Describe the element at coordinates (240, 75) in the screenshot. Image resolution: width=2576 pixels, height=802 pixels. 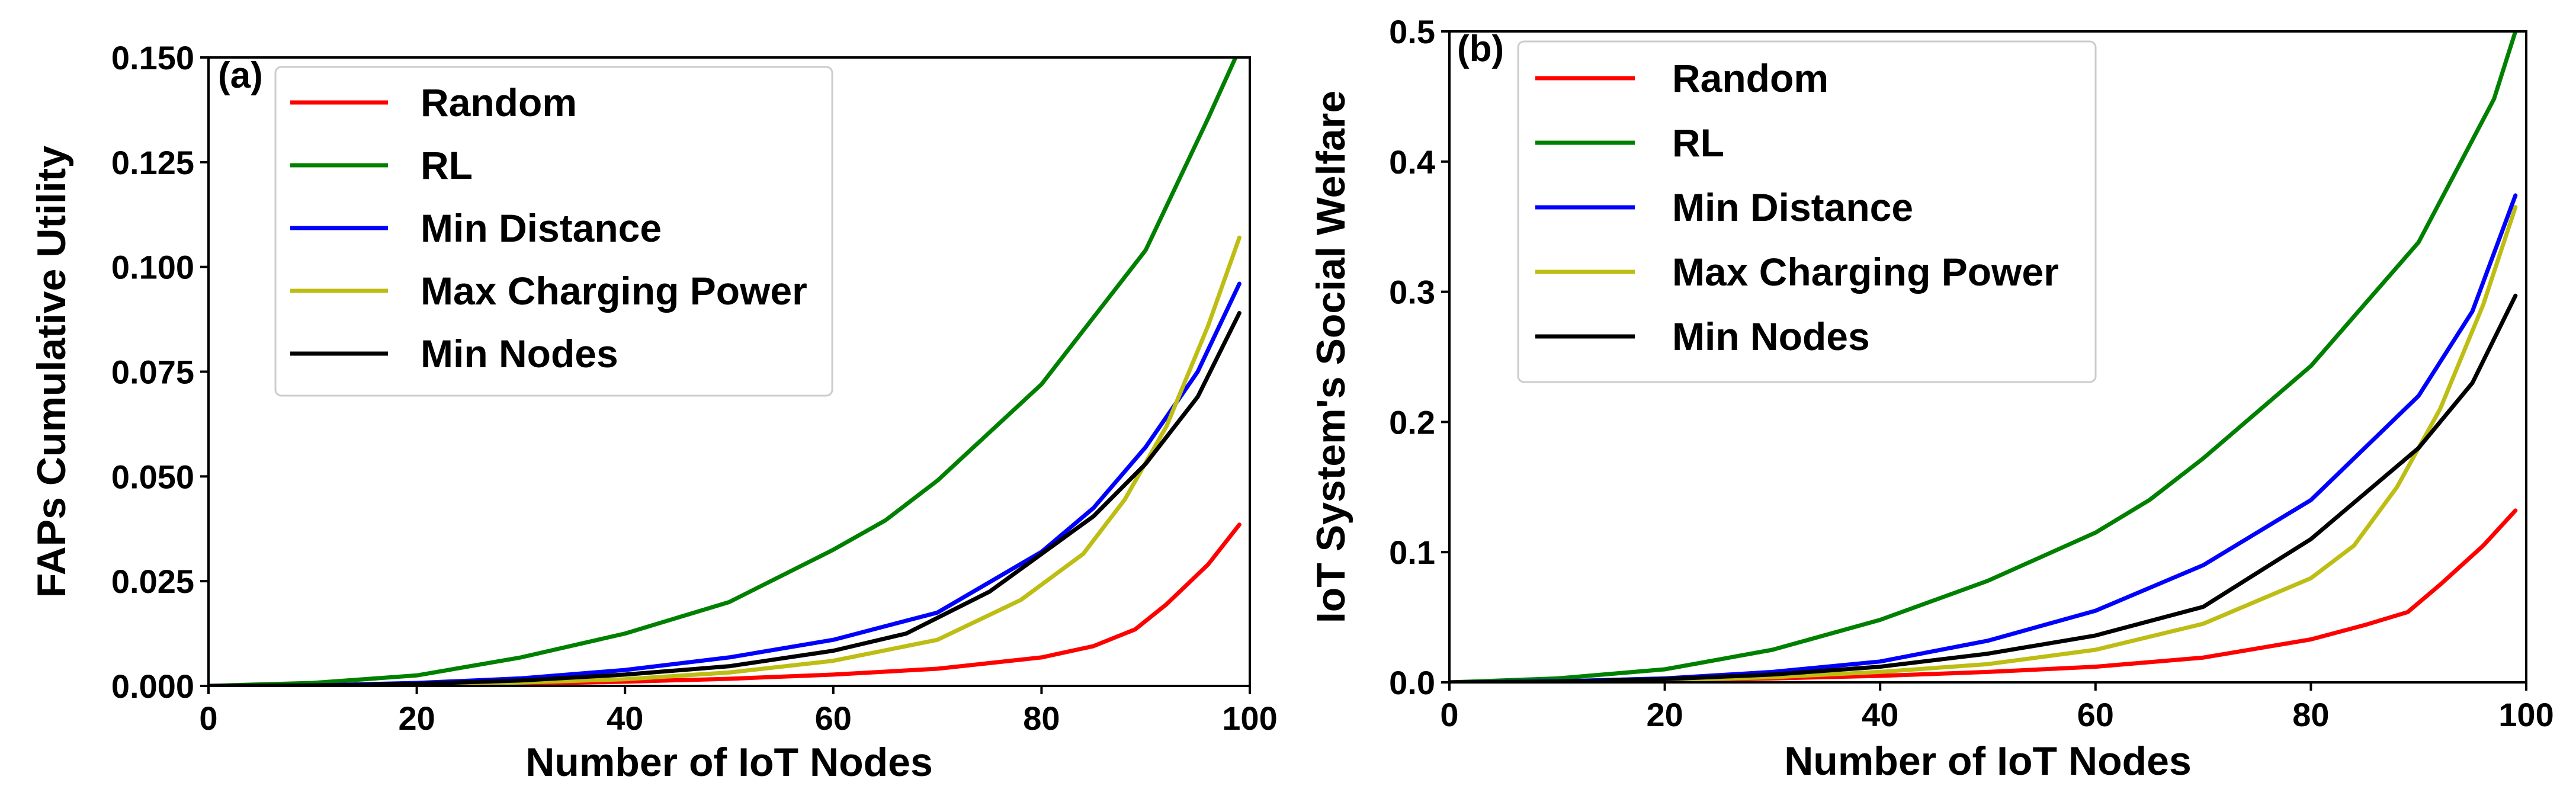
I see `panel-label: (a)` at that location.